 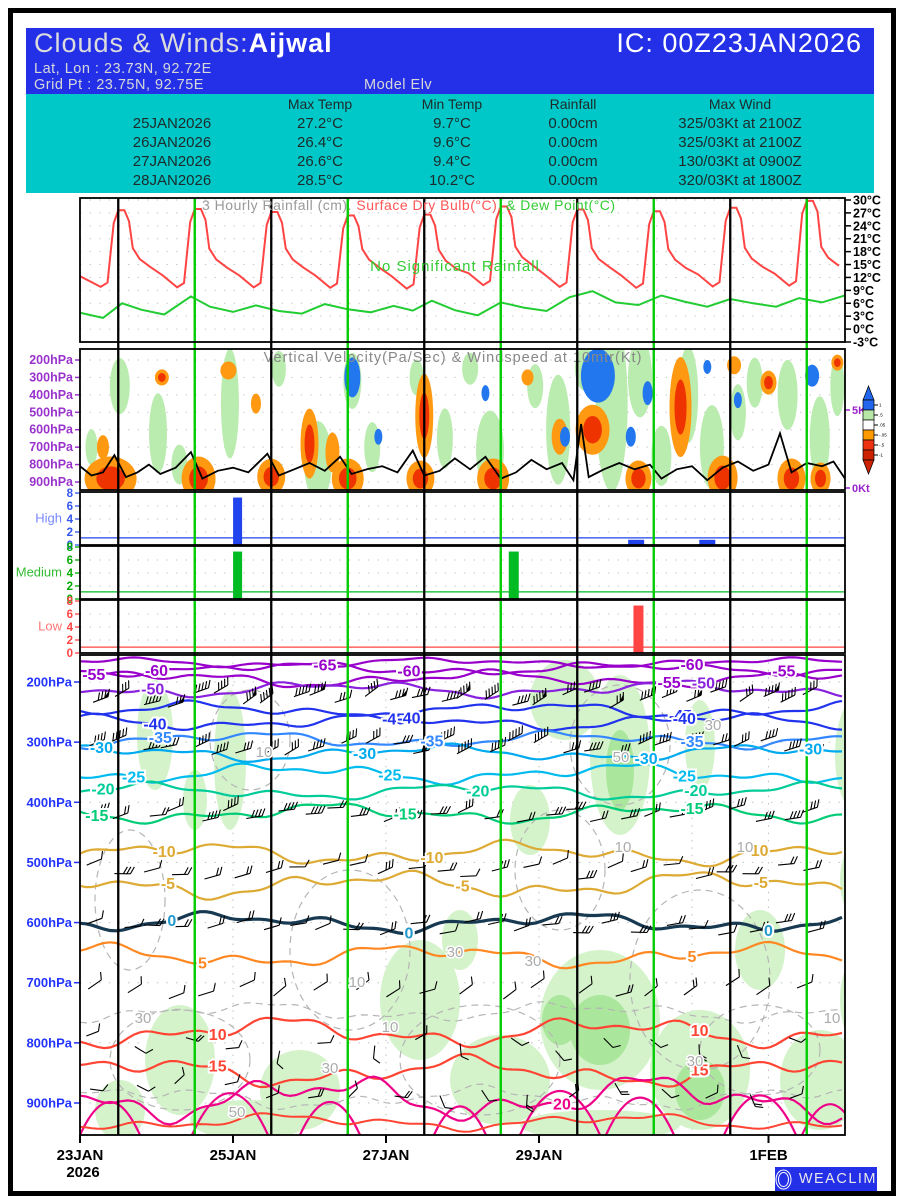 I want to click on svg-text: 30°C, so click(x=867, y=201).